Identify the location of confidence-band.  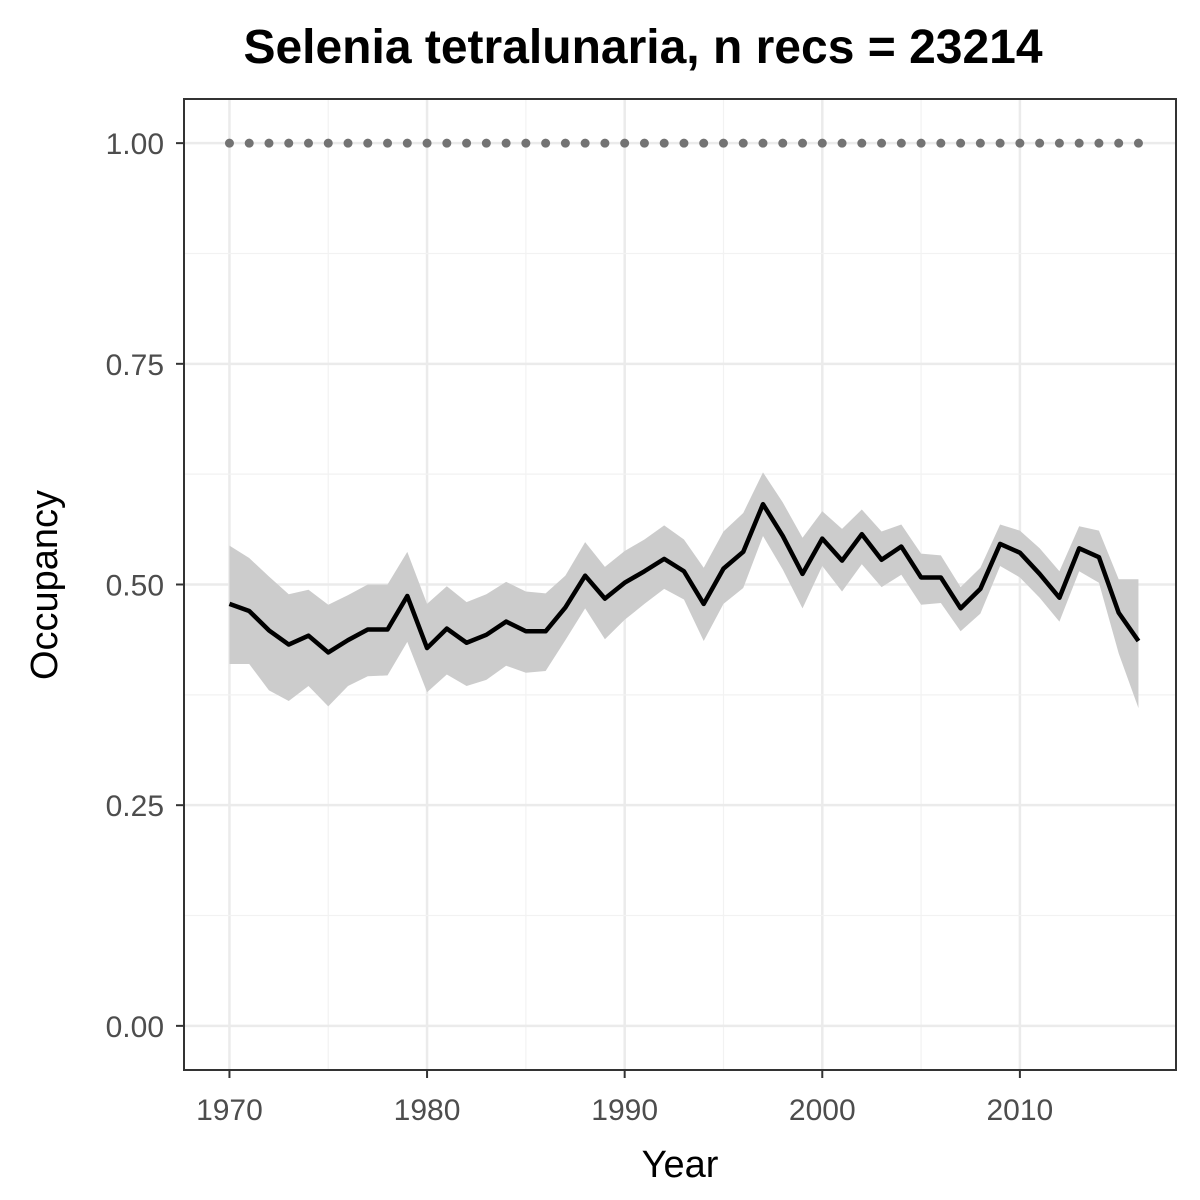
(684, 590).